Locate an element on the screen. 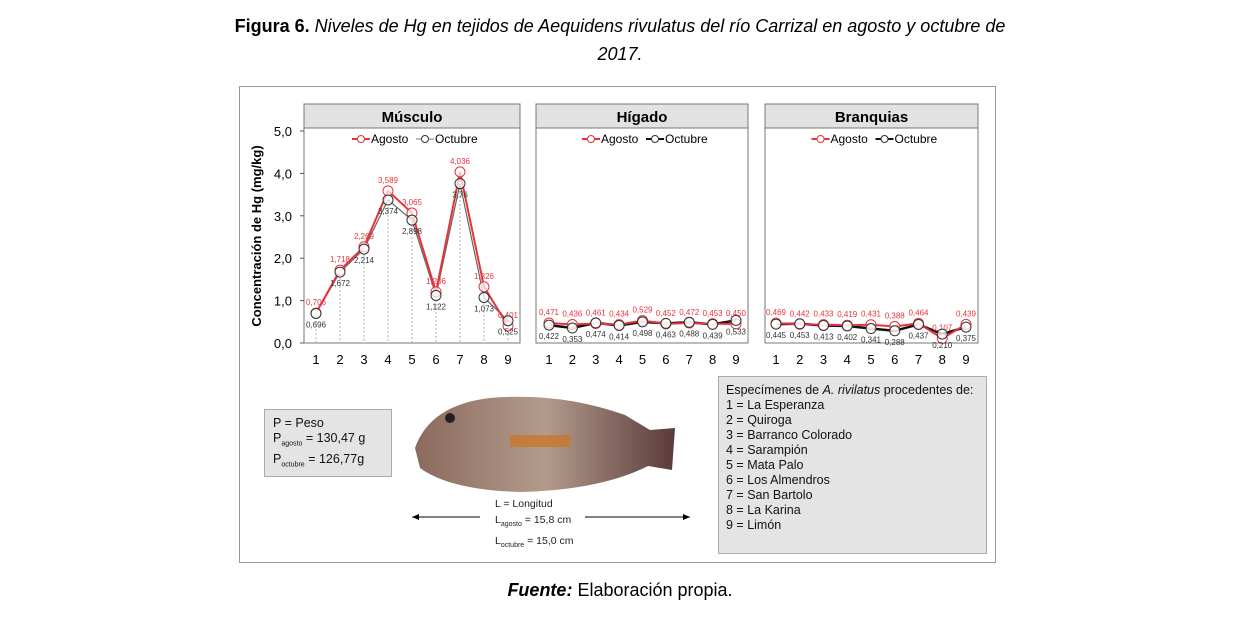  data-label-agosto: 0,453 is located at coordinates (713, 313).